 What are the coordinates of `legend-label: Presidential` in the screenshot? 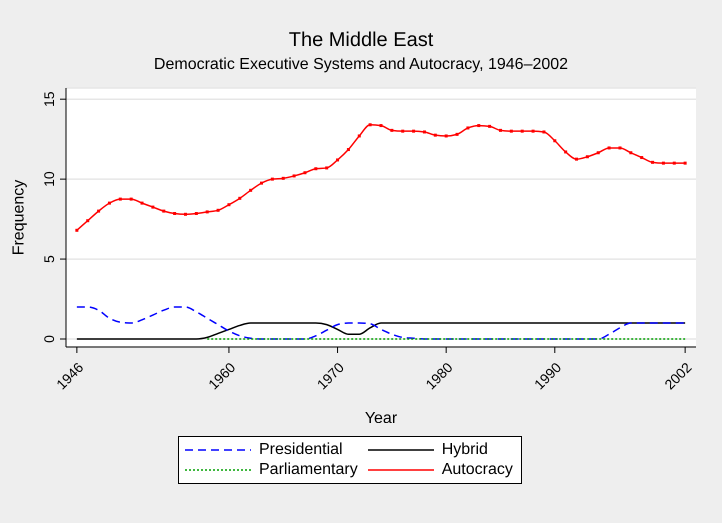 It's located at (301, 450).